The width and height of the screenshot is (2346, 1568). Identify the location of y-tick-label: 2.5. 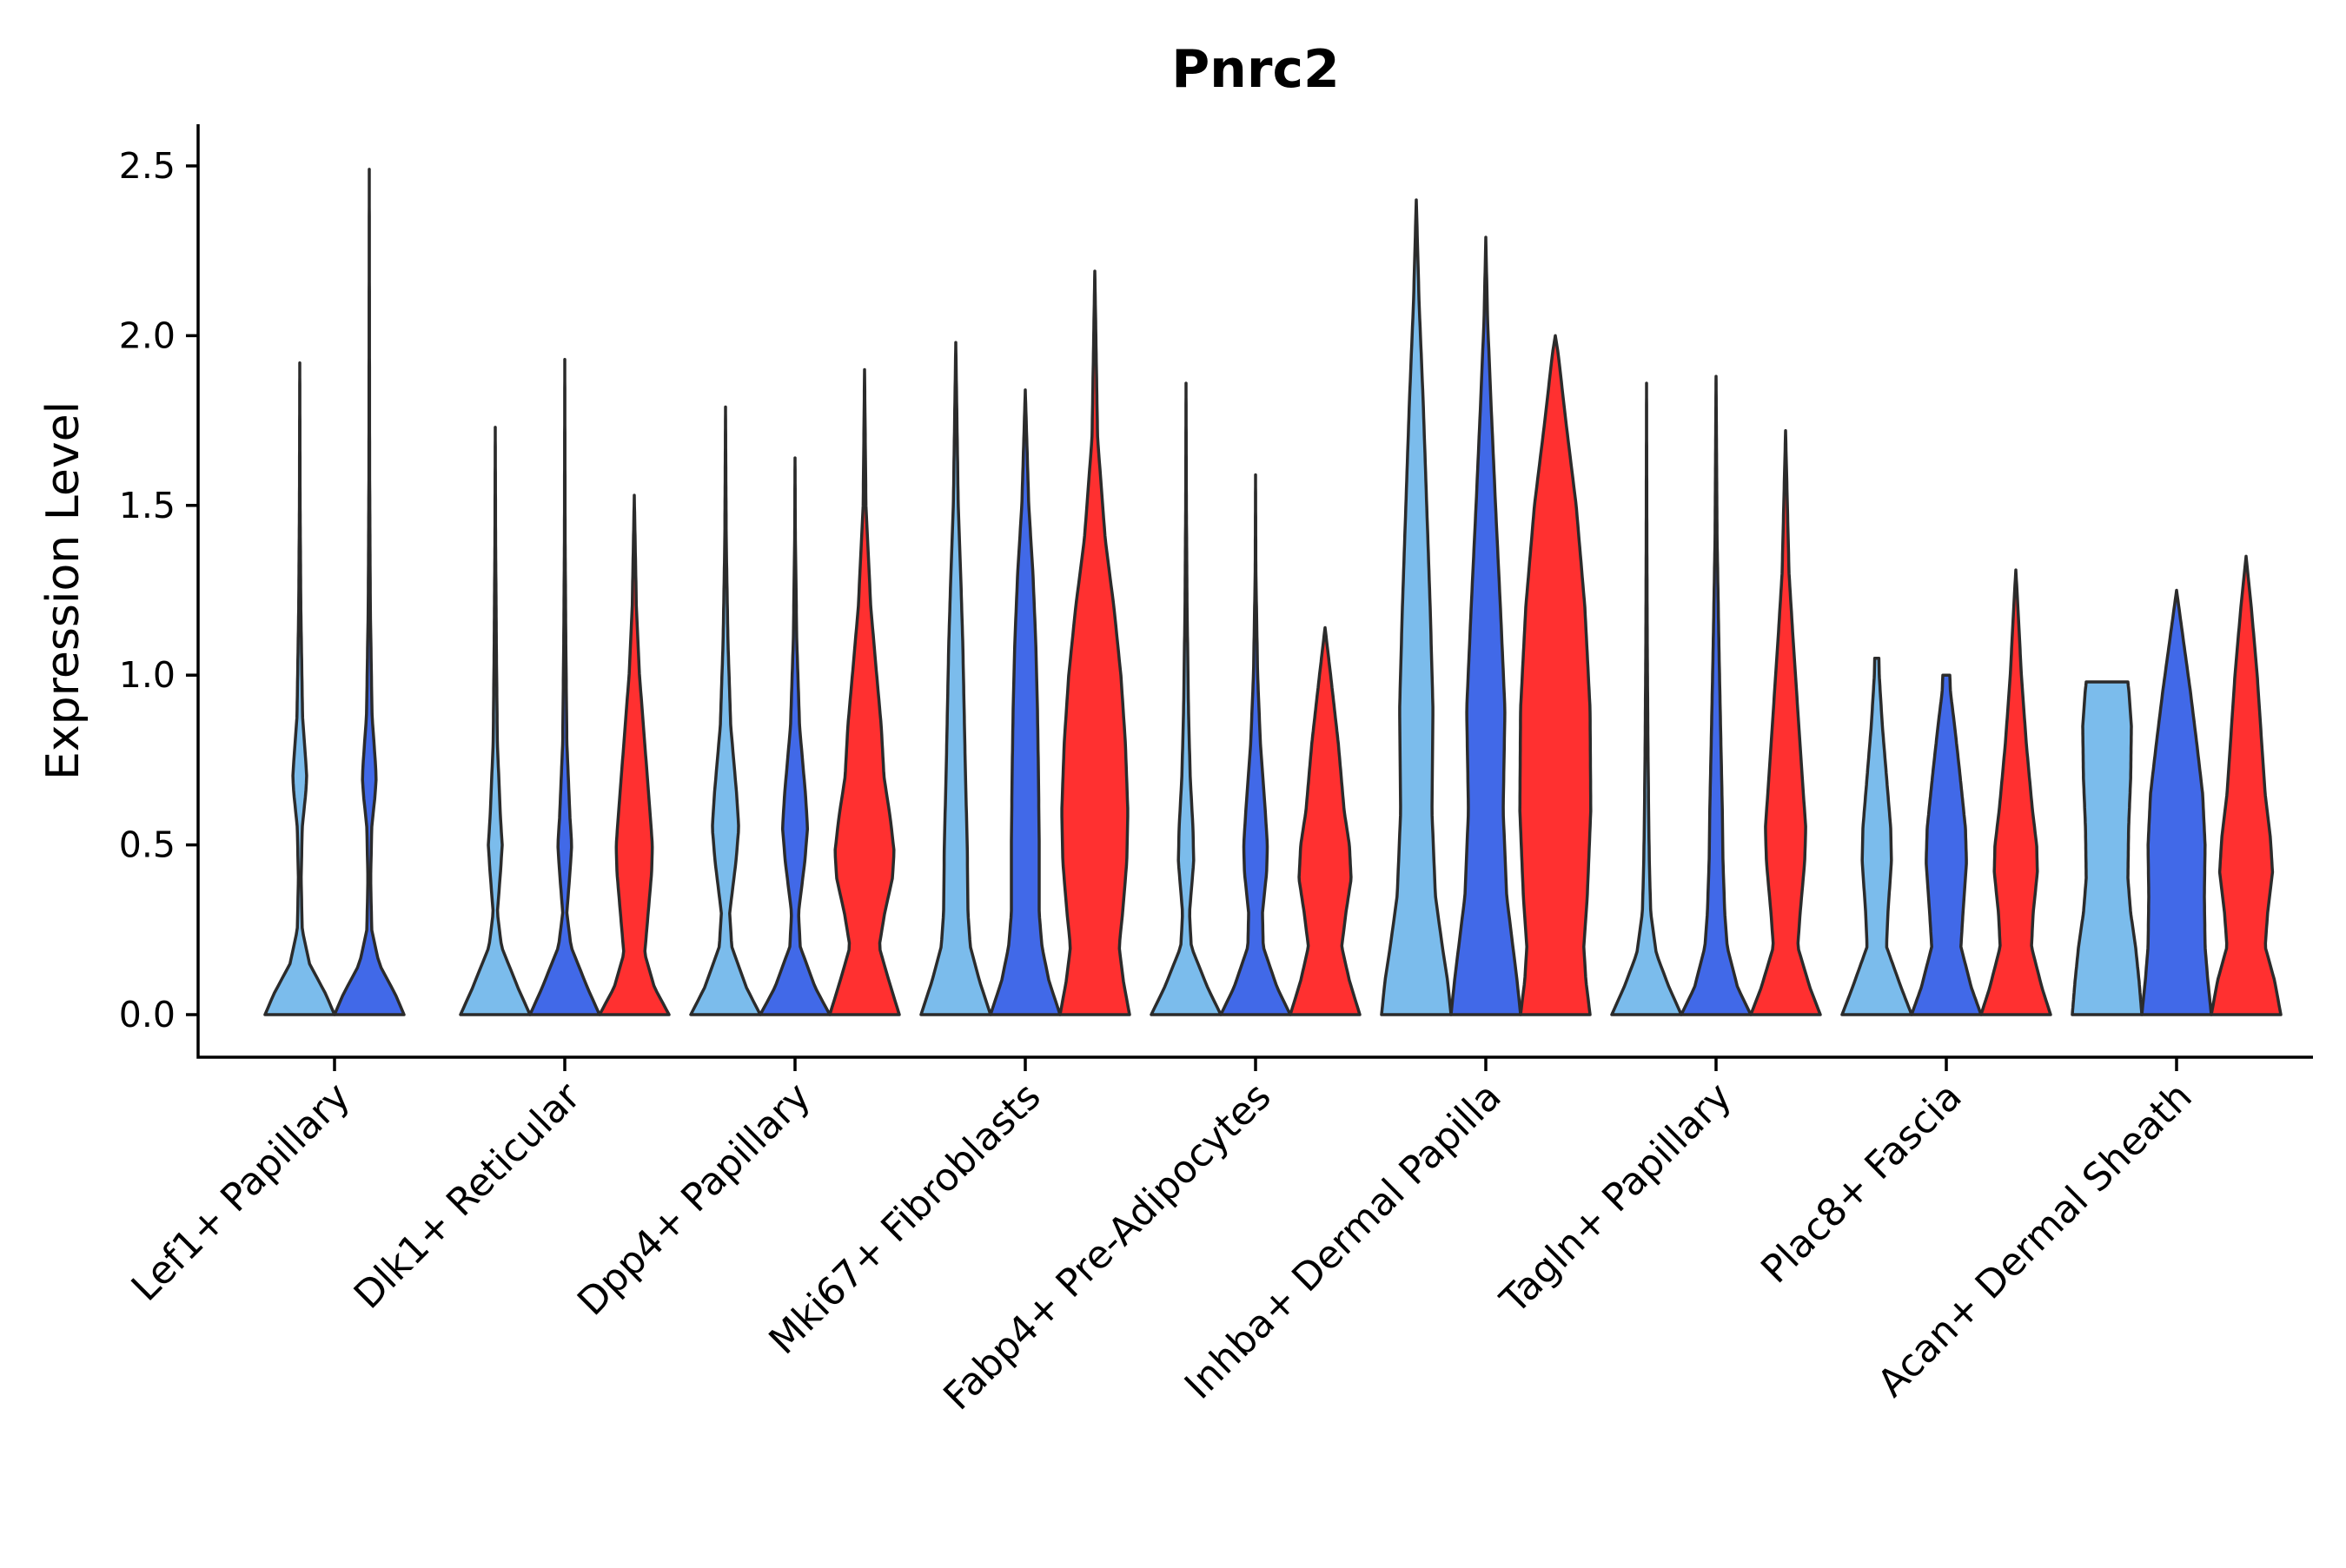
(148, 166).